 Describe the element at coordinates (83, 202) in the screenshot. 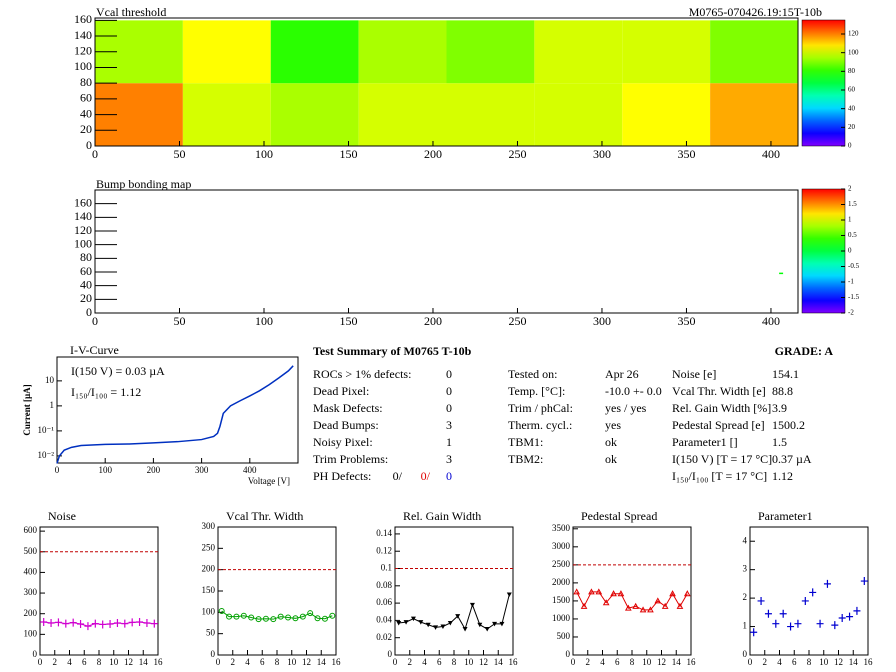

I see `y-tick-label: 160` at that location.